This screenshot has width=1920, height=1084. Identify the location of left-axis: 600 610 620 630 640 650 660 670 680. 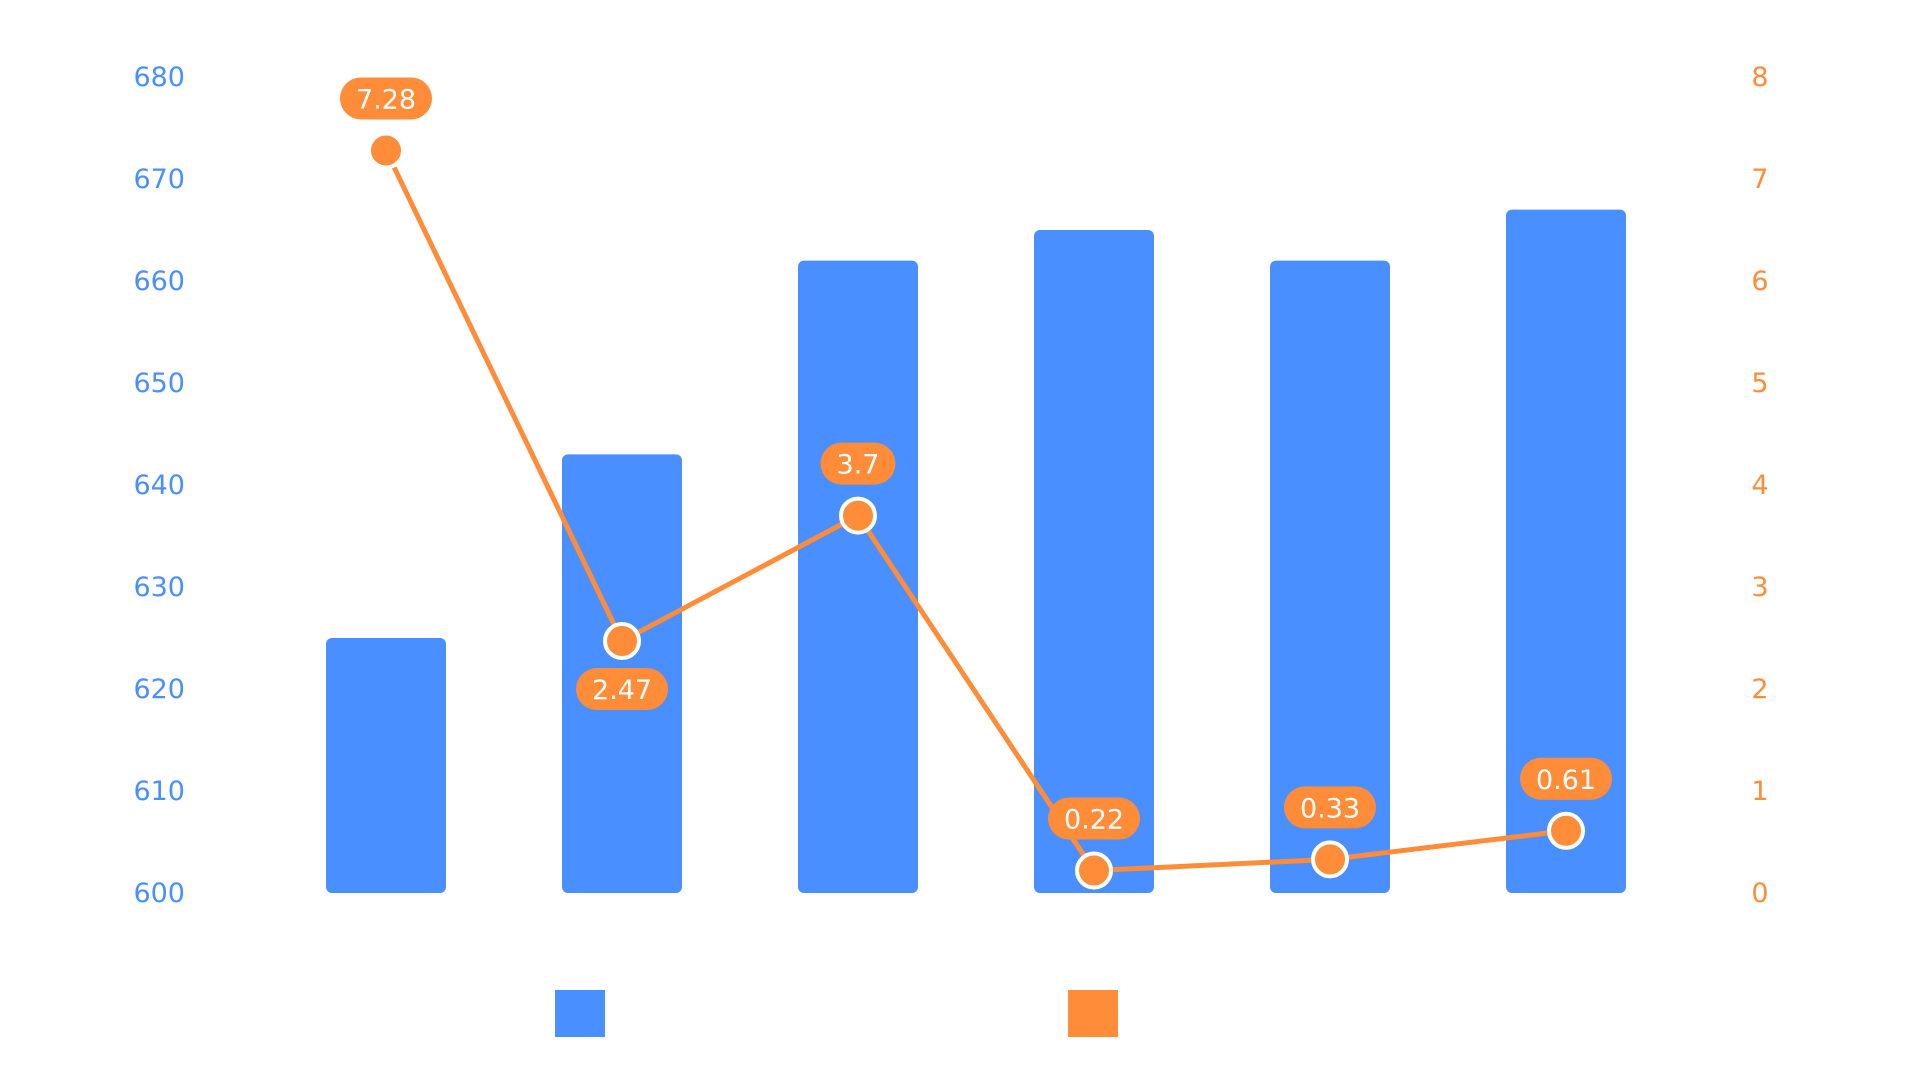
(159, 485).